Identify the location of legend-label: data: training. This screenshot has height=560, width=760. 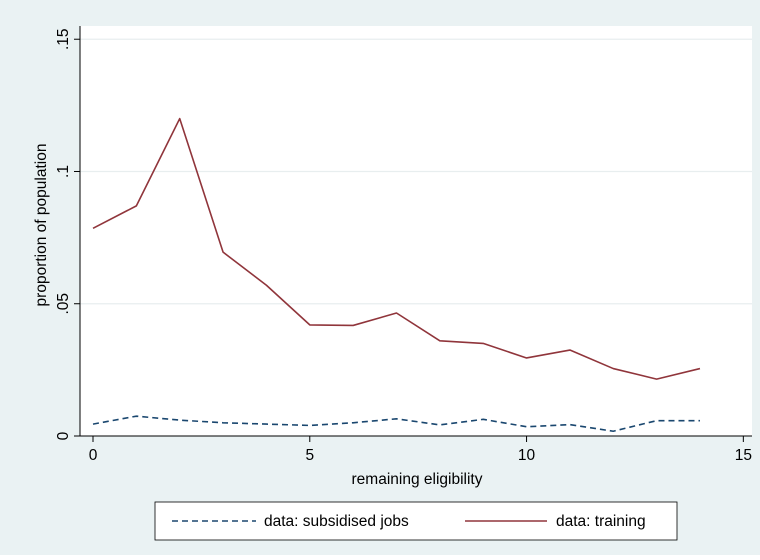
(601, 521).